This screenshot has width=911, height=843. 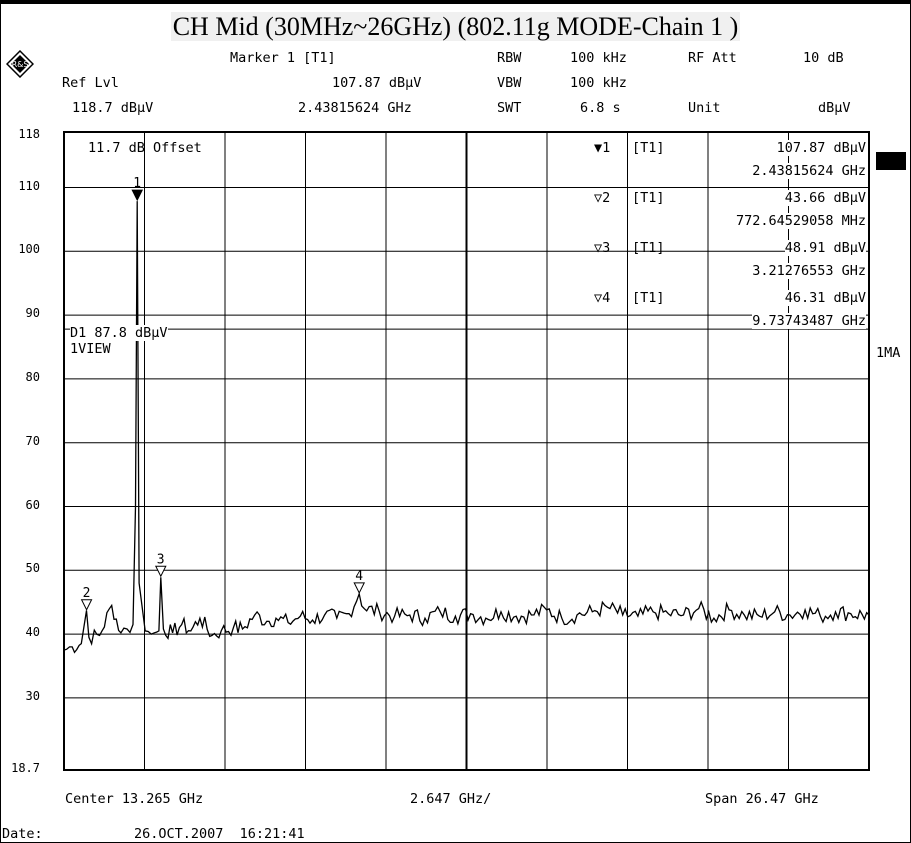 I want to click on frequency-per-division: 2.647 GHz/, so click(x=451, y=799).